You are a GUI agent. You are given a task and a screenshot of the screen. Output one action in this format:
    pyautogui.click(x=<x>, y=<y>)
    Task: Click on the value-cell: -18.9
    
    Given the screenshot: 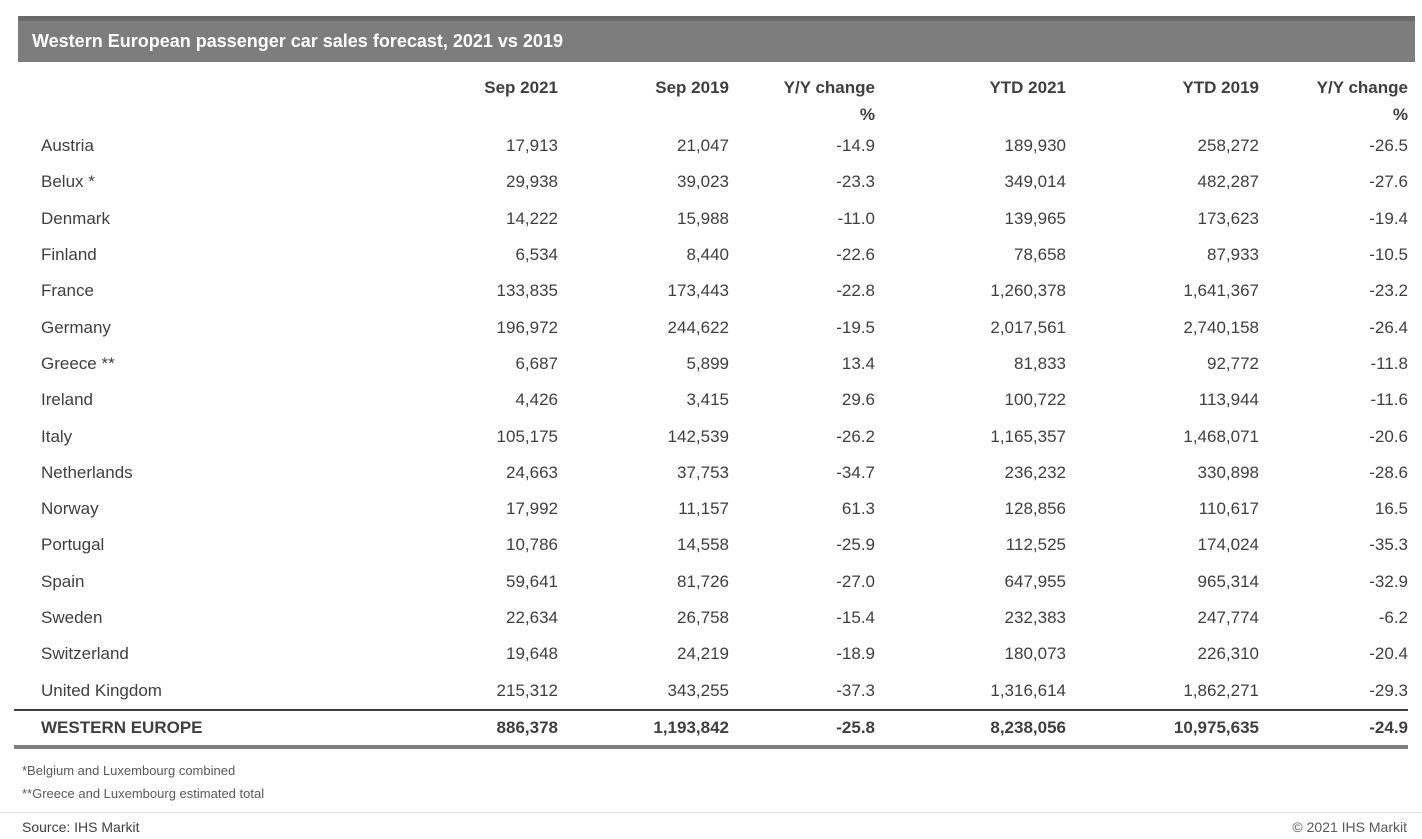 What is the action you would take?
    pyautogui.click(x=855, y=654)
    